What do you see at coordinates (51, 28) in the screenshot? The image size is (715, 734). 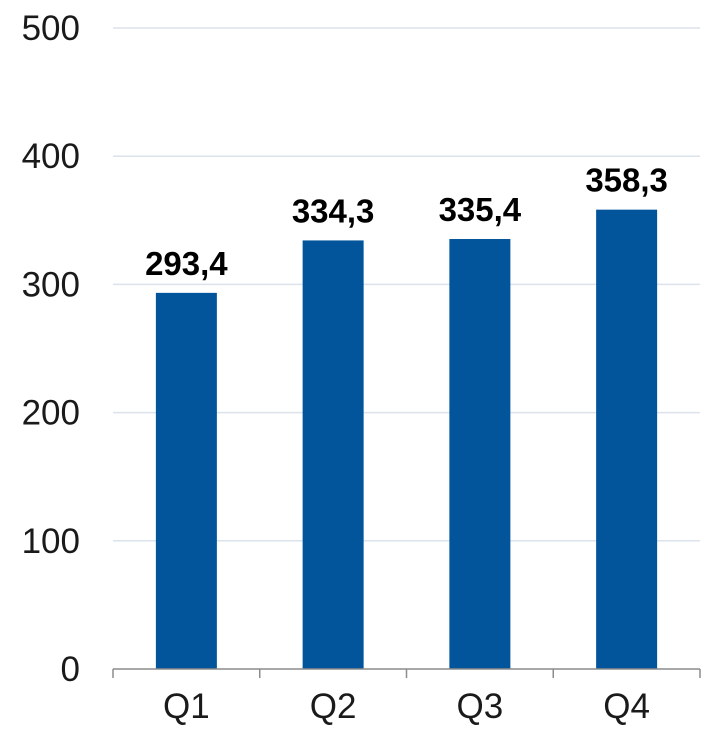 I see `y-tick-label: 500` at bounding box center [51, 28].